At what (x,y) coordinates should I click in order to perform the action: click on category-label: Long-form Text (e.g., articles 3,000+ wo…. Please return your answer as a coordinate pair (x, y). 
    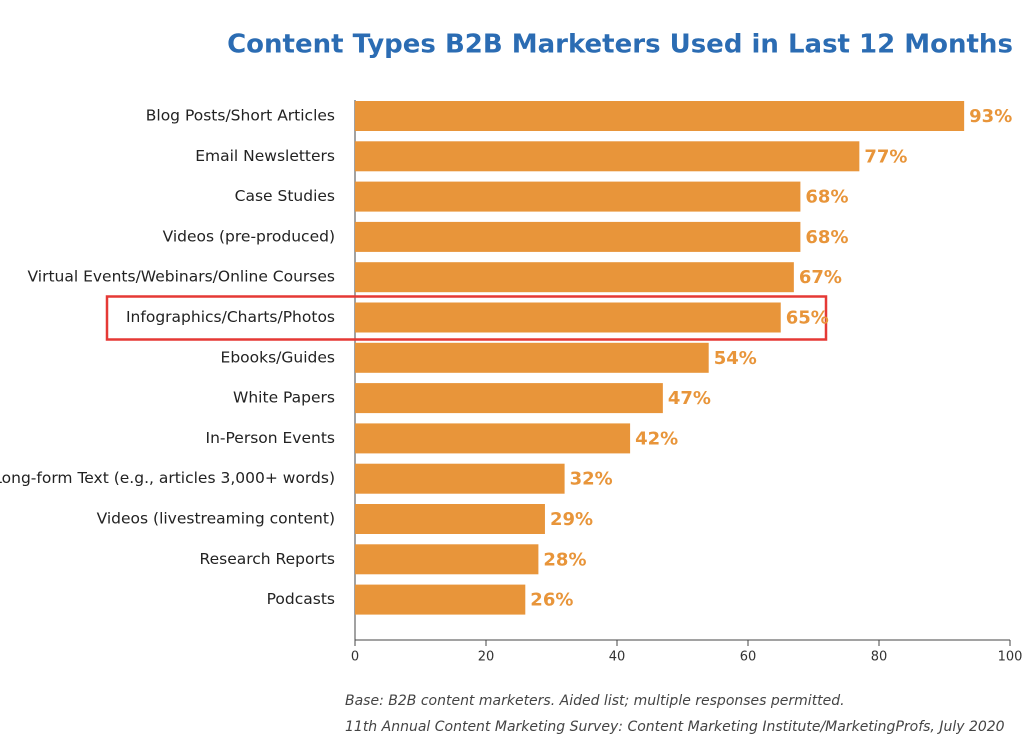
    Looking at the image, I should click on (167, 478).